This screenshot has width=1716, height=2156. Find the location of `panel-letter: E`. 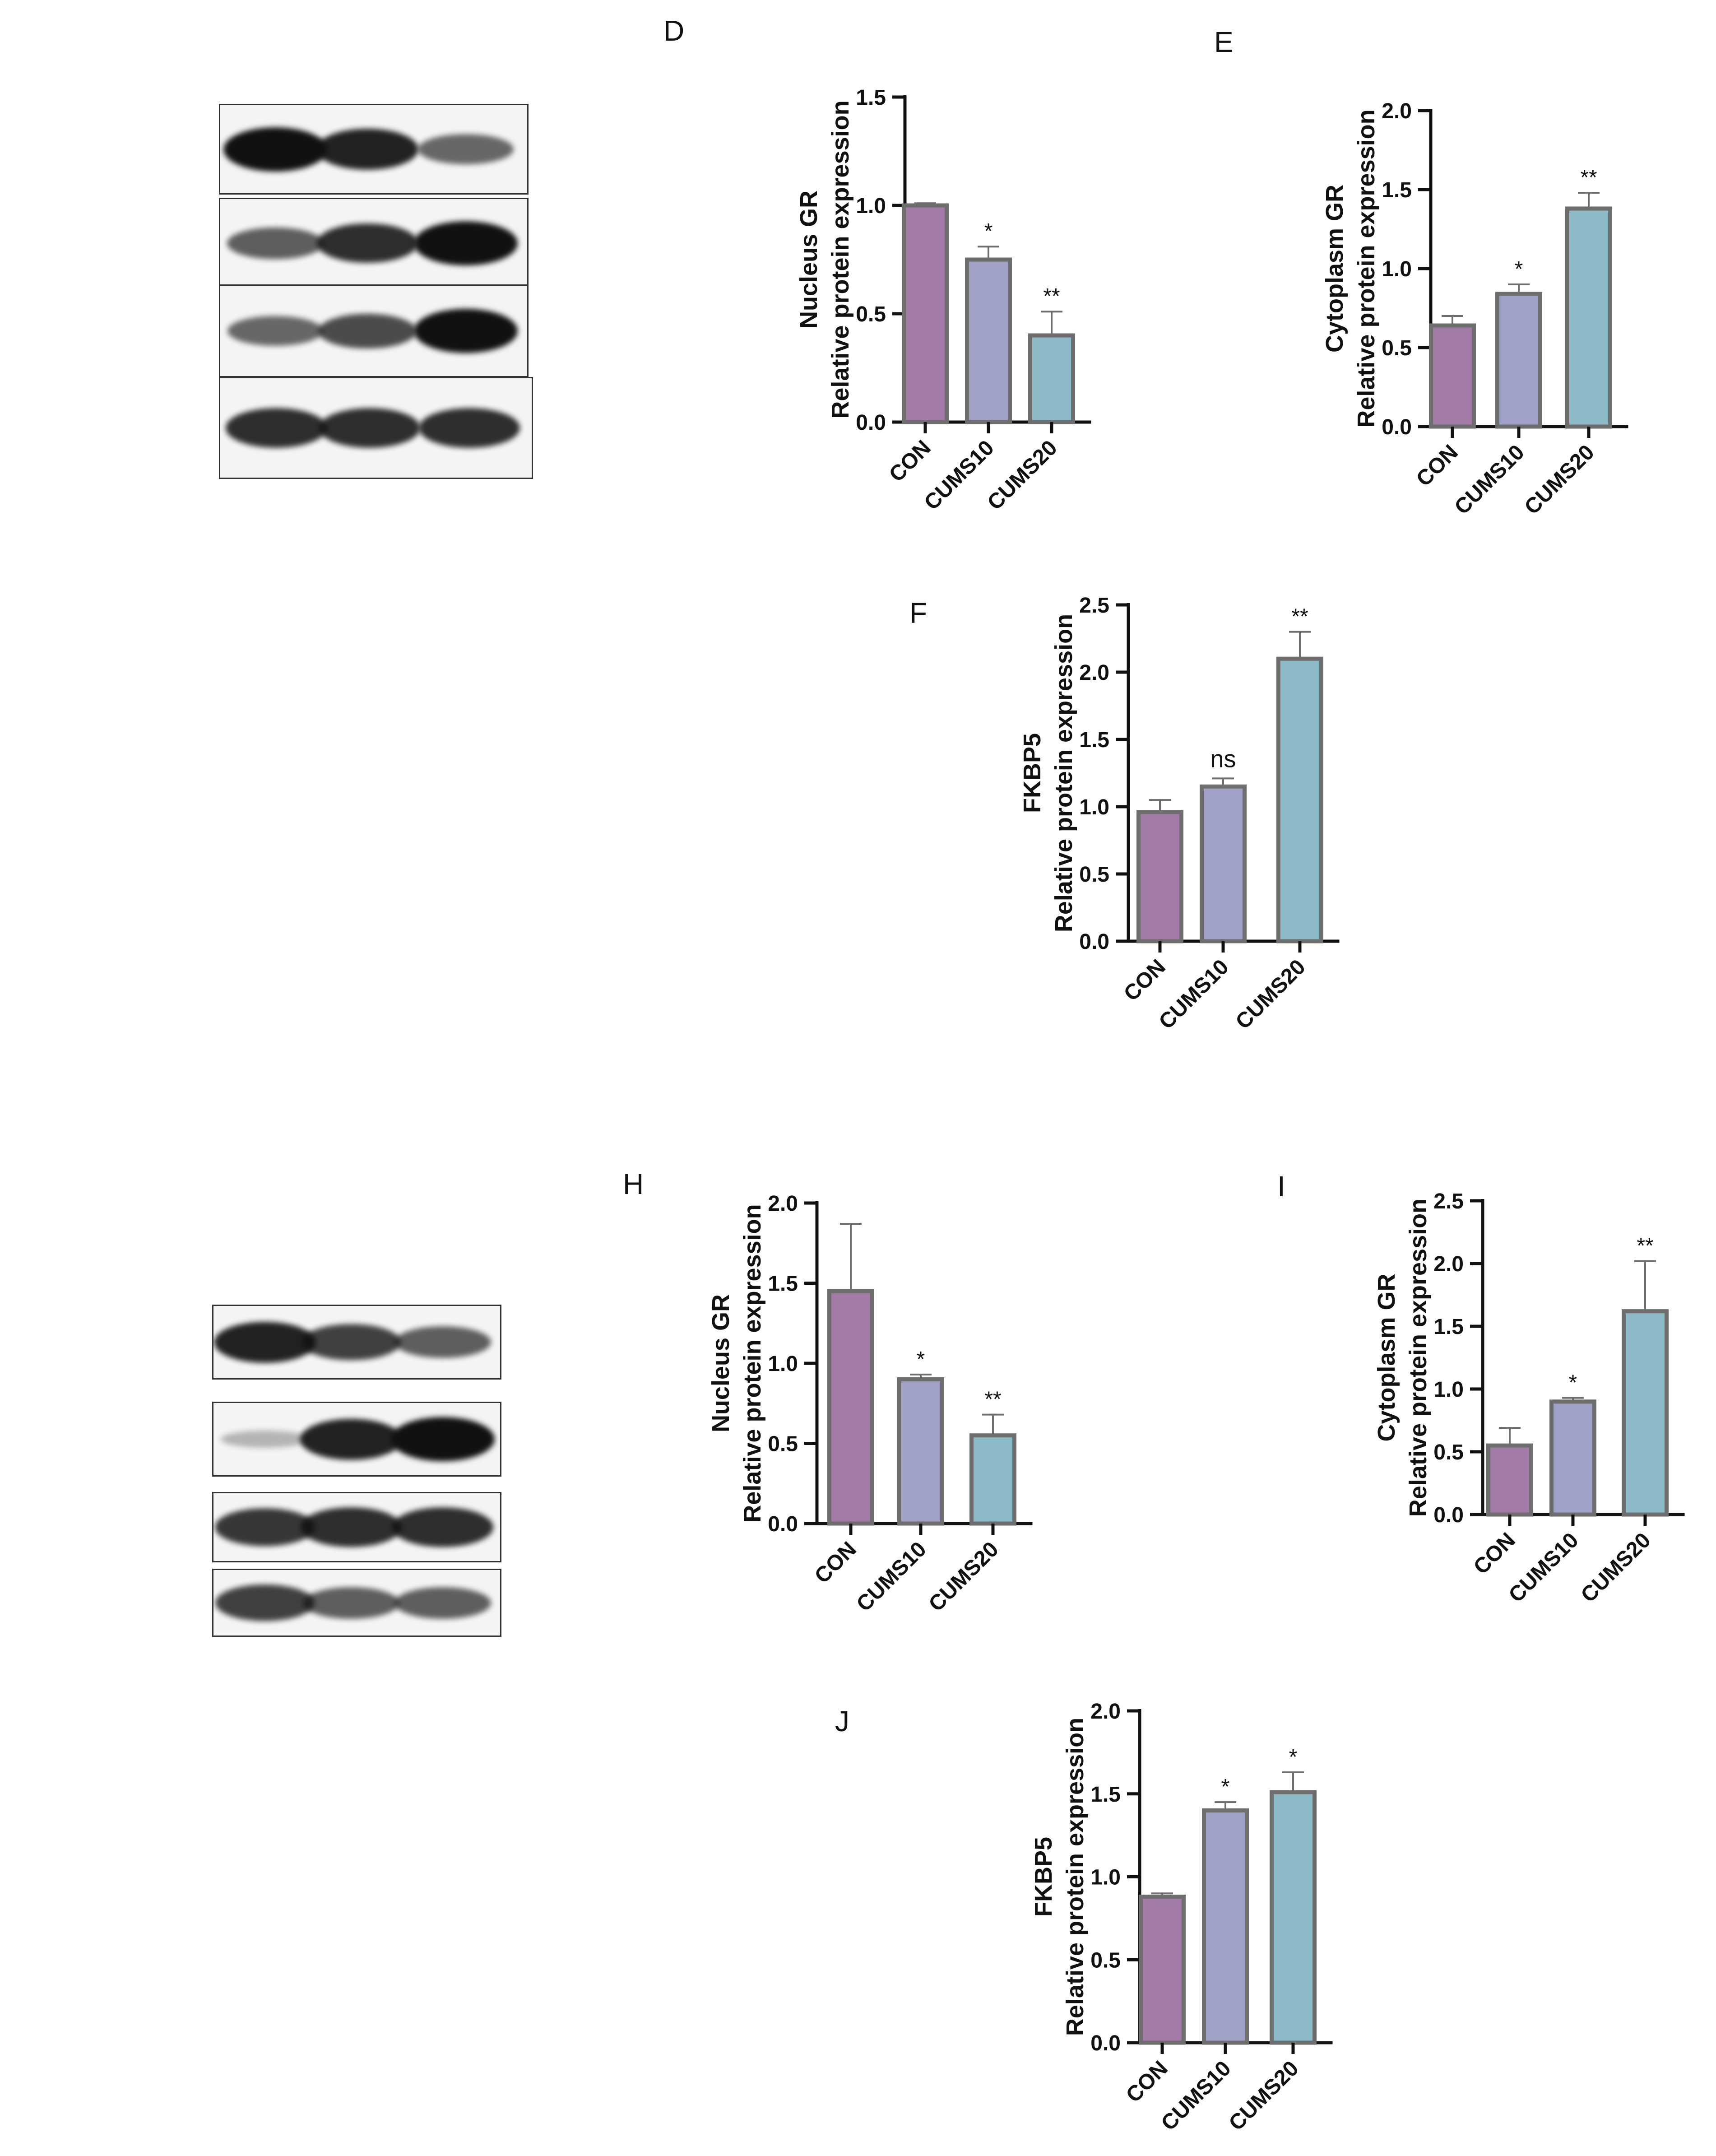

panel-letter: E is located at coordinates (1224, 42).